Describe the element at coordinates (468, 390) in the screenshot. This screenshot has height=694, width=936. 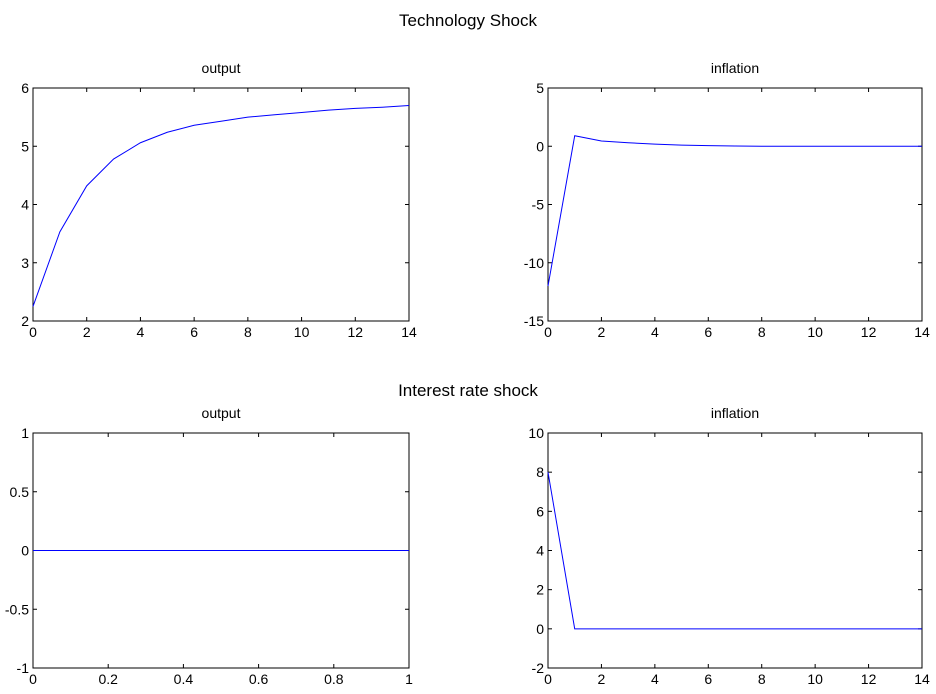
I see `section-title-interest-rate-shock: Interest rate shock` at that location.